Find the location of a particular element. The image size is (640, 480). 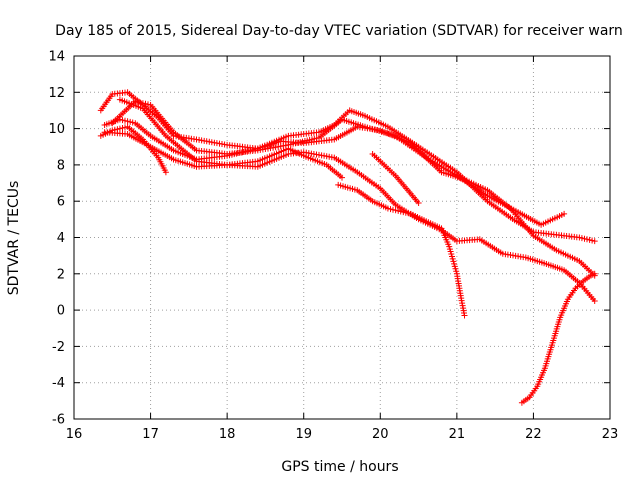

x-tick-label: 22 is located at coordinates (533, 434).